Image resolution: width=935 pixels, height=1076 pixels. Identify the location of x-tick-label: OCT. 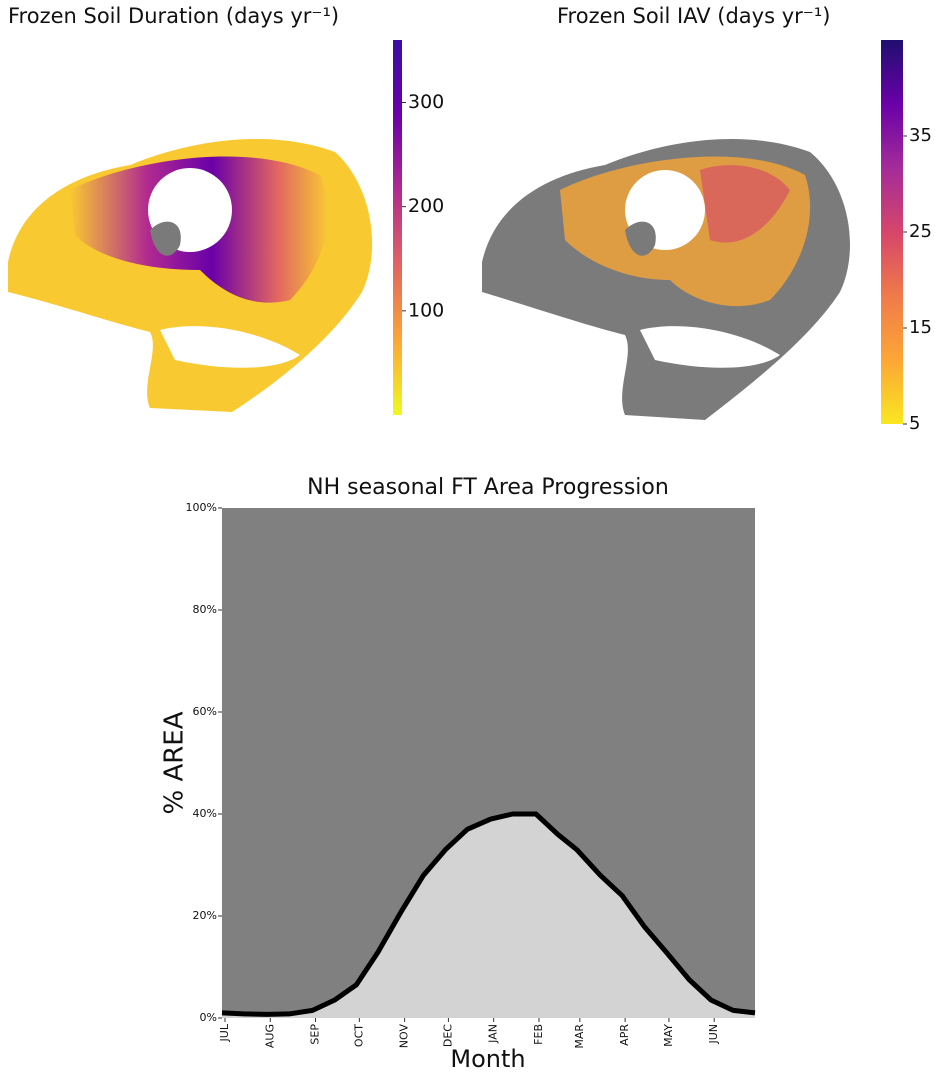
(358, 1035).